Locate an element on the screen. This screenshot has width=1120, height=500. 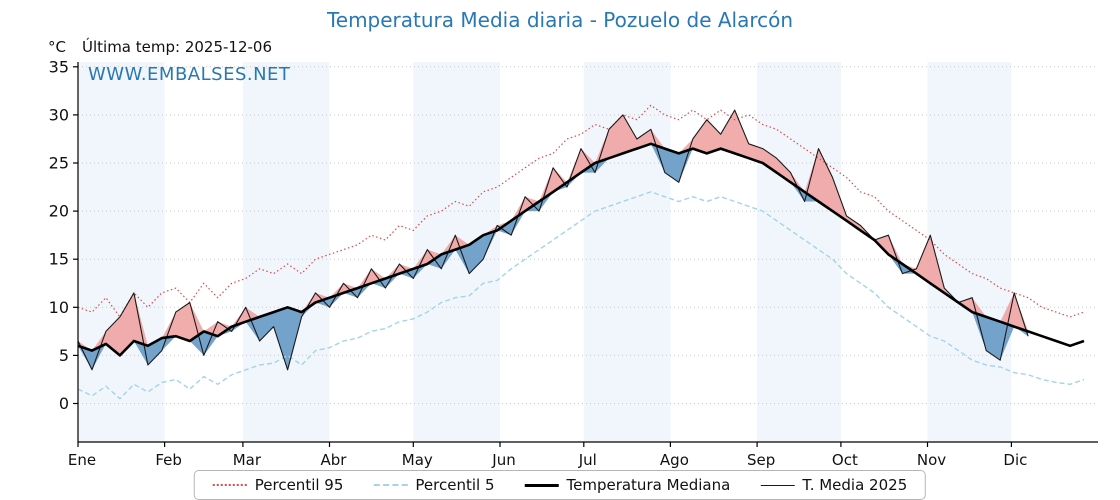
x-tick-label: Ene is located at coordinates (82, 460).